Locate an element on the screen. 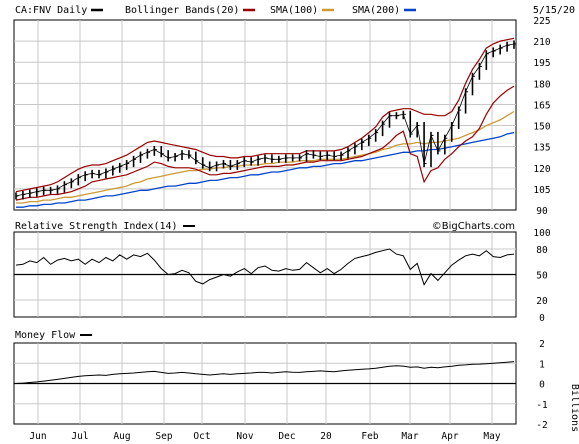 This screenshot has width=579, height=444. price-tick-label: 150 is located at coordinates (541, 127).